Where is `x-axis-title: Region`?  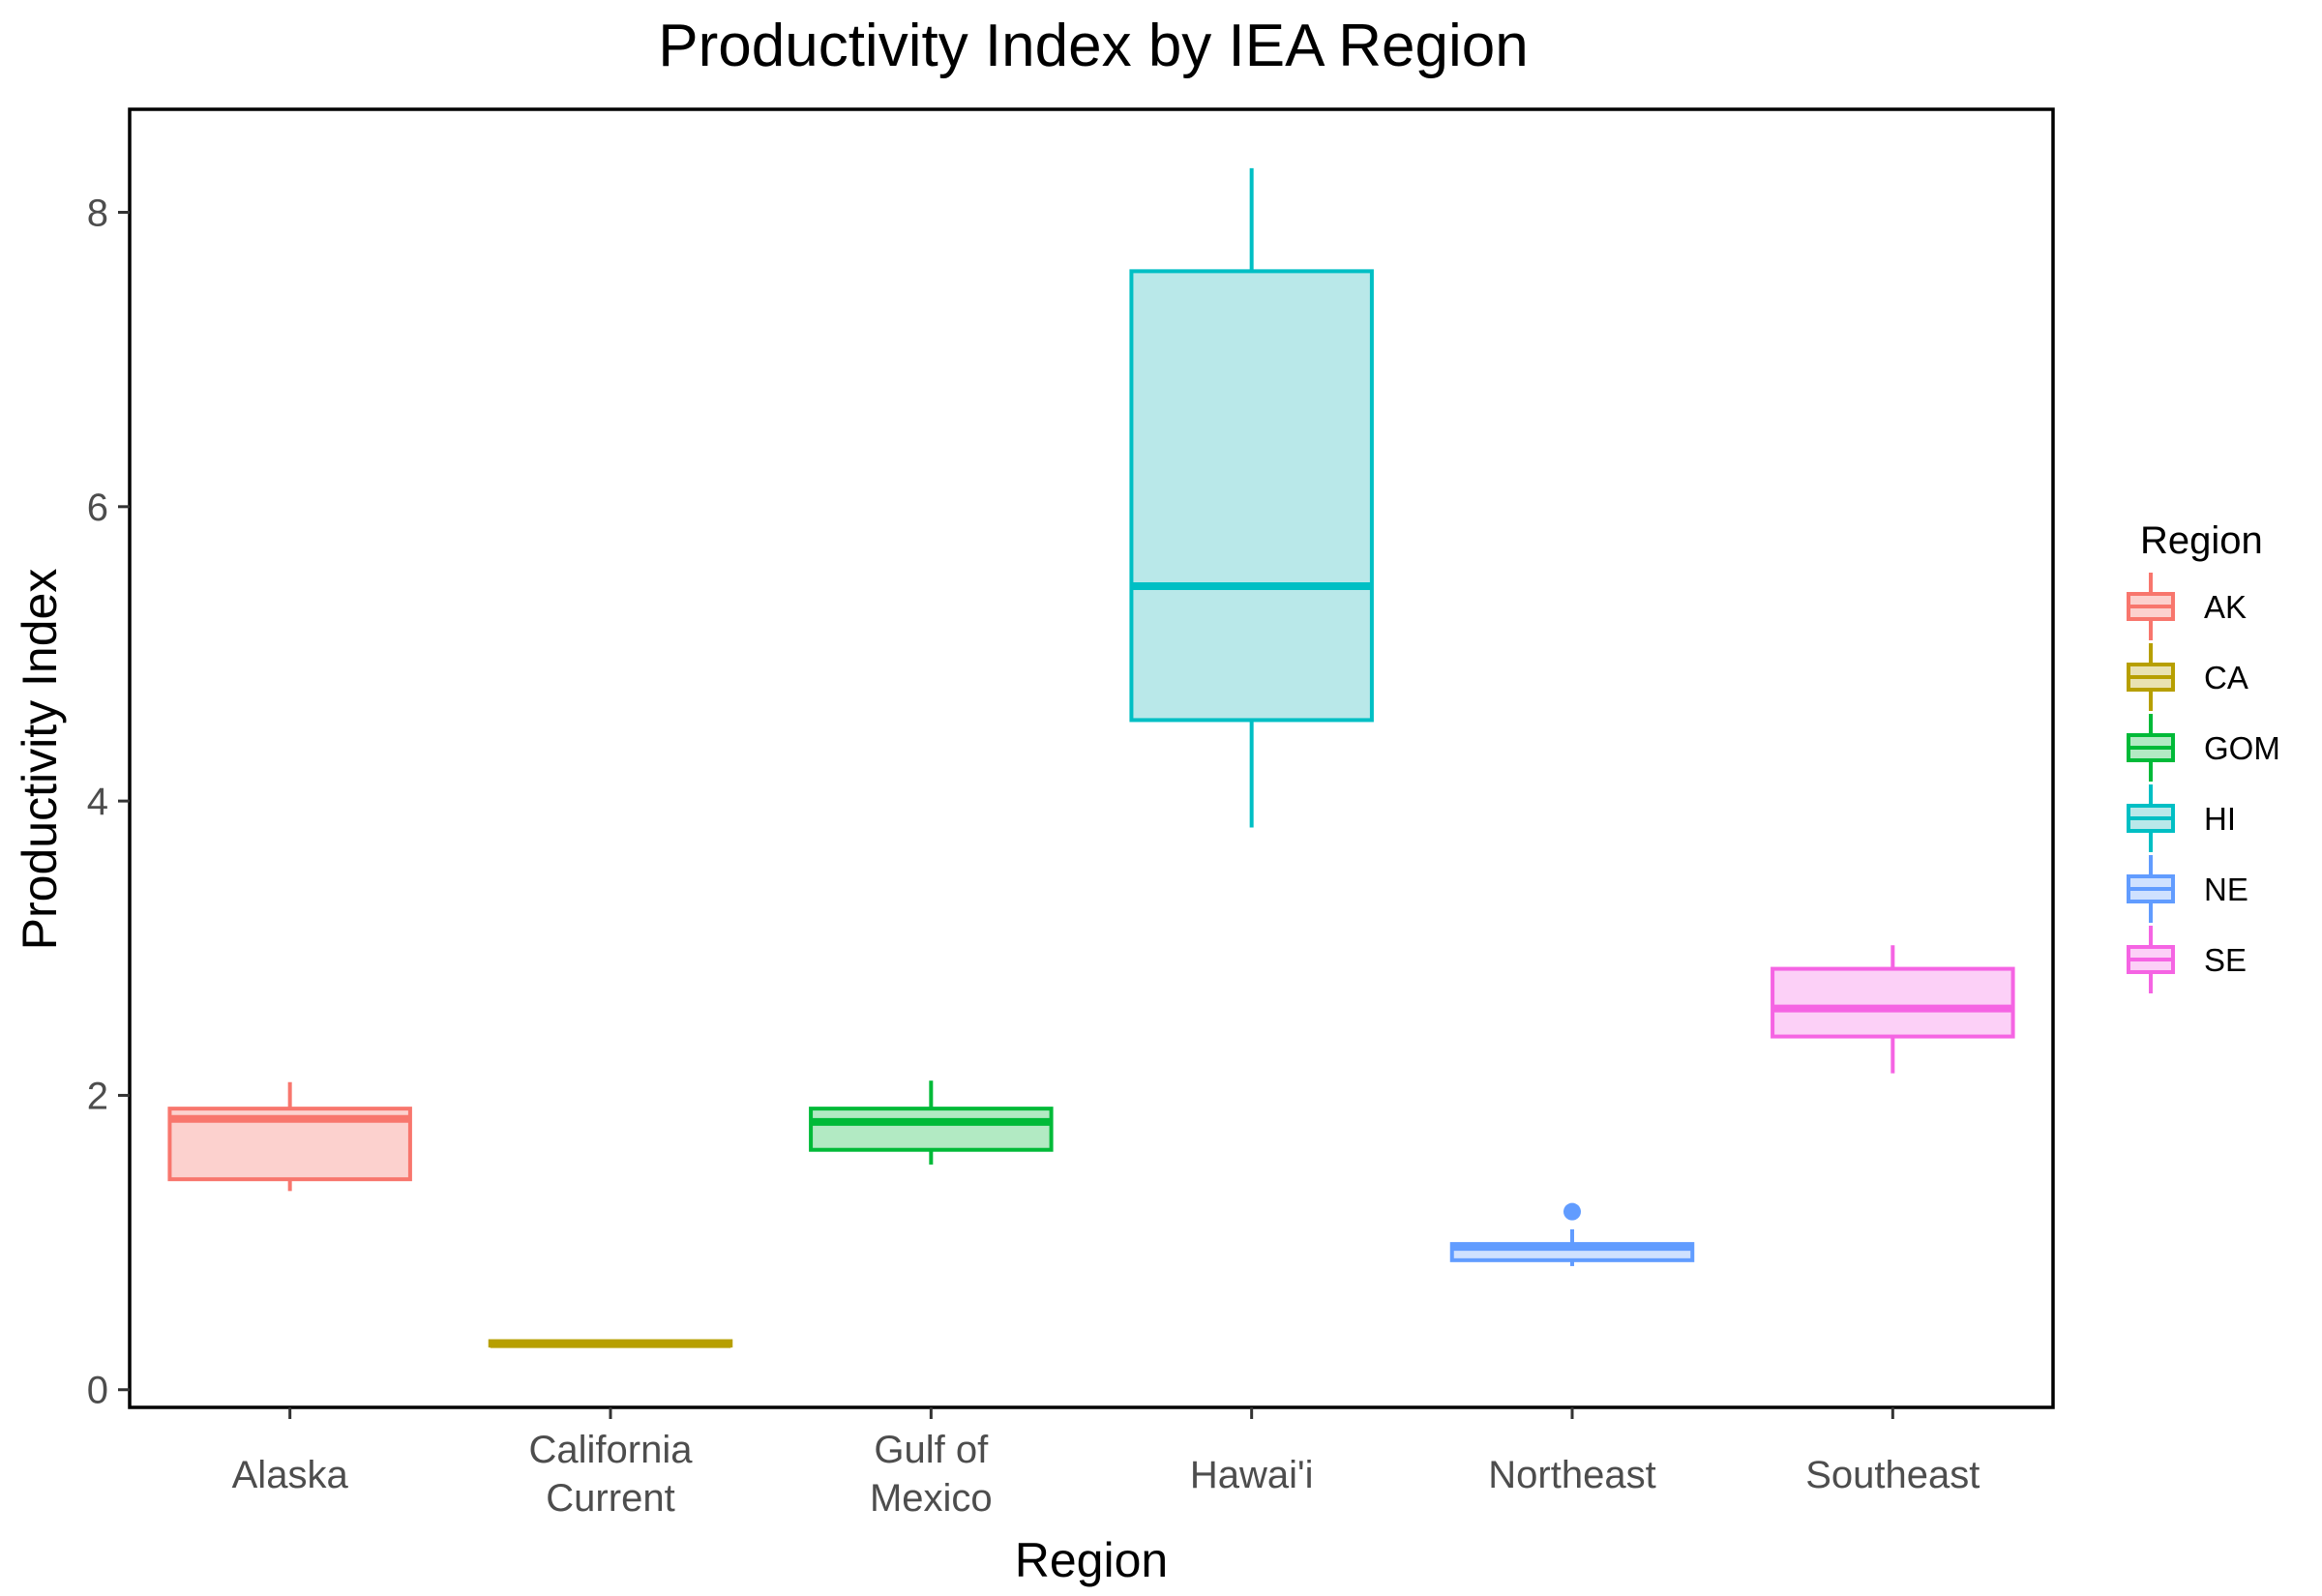
x-axis-title: Region is located at coordinates (1091, 1560).